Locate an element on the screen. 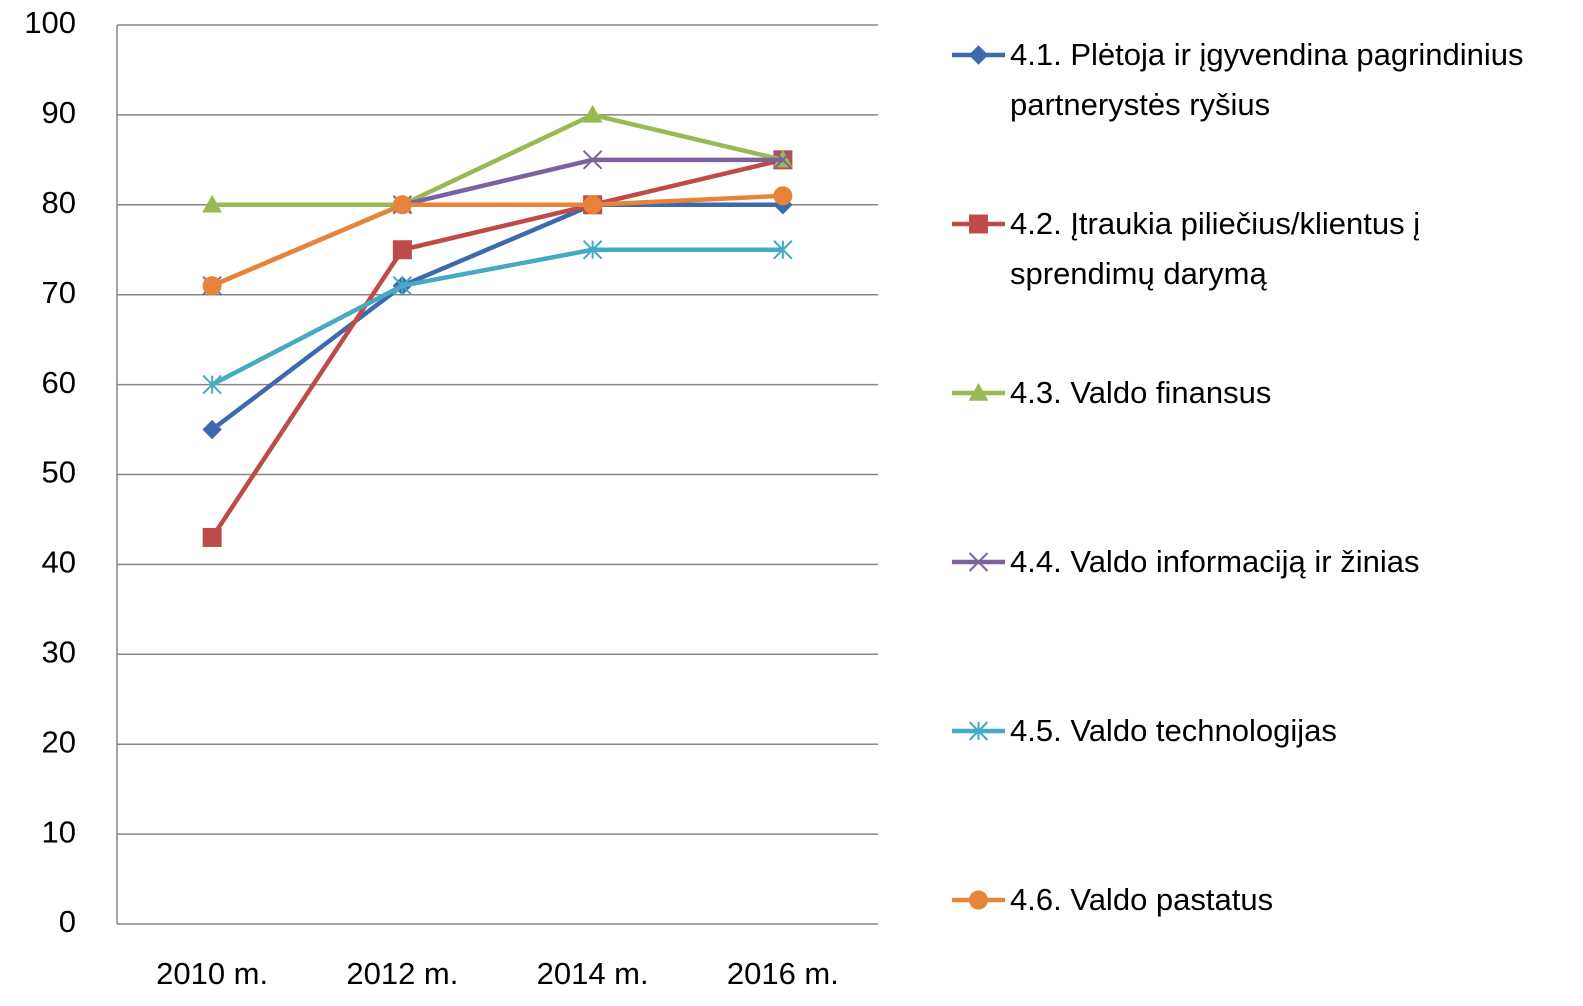 The width and height of the screenshot is (1583, 1006). y-tick-label: 40 is located at coordinates (59, 562).